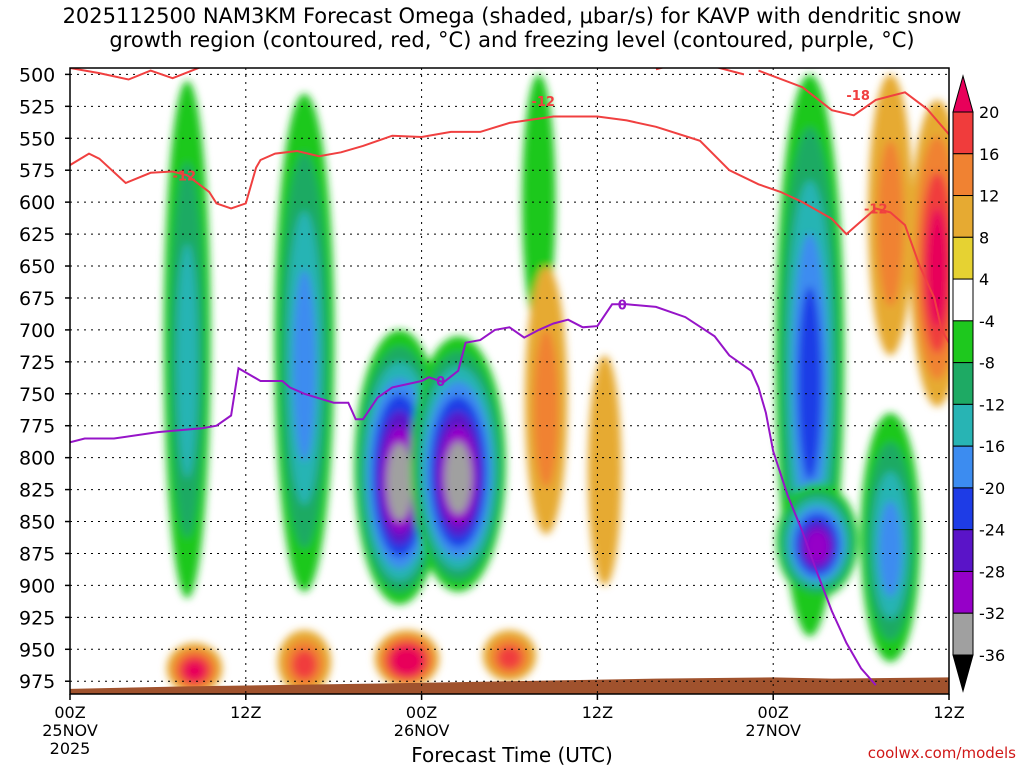 The width and height of the screenshot is (1024, 768). What do you see at coordinates (136, 74) in the screenshot?
I see `contour-2--18` at bounding box center [136, 74].